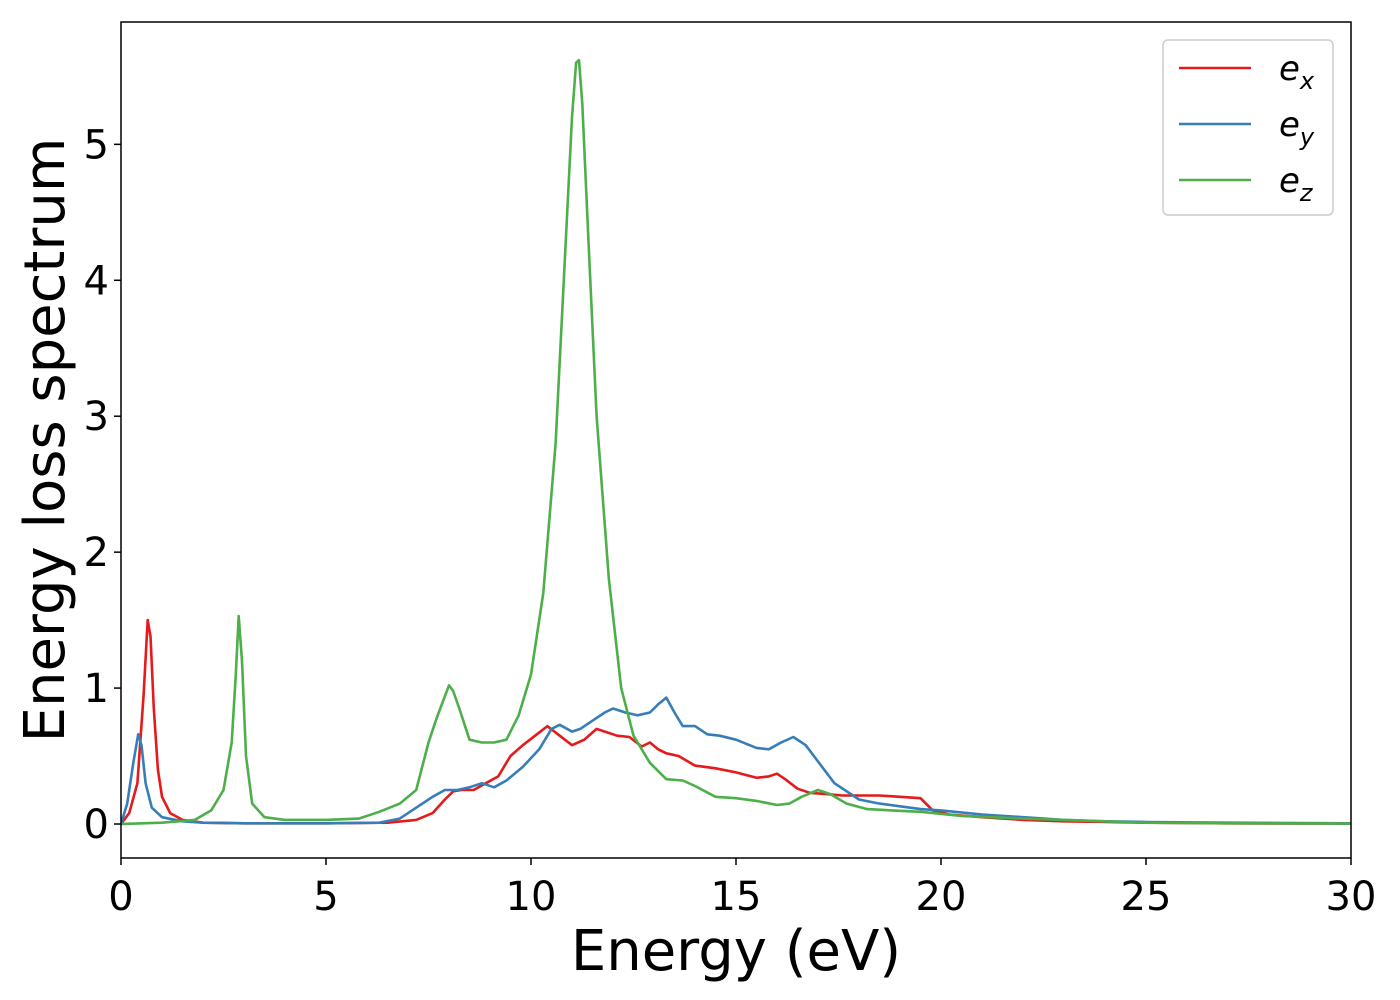  I want to click on x-axis-ticks: 0 5 10 15 20 25 30, so click(742, 889).